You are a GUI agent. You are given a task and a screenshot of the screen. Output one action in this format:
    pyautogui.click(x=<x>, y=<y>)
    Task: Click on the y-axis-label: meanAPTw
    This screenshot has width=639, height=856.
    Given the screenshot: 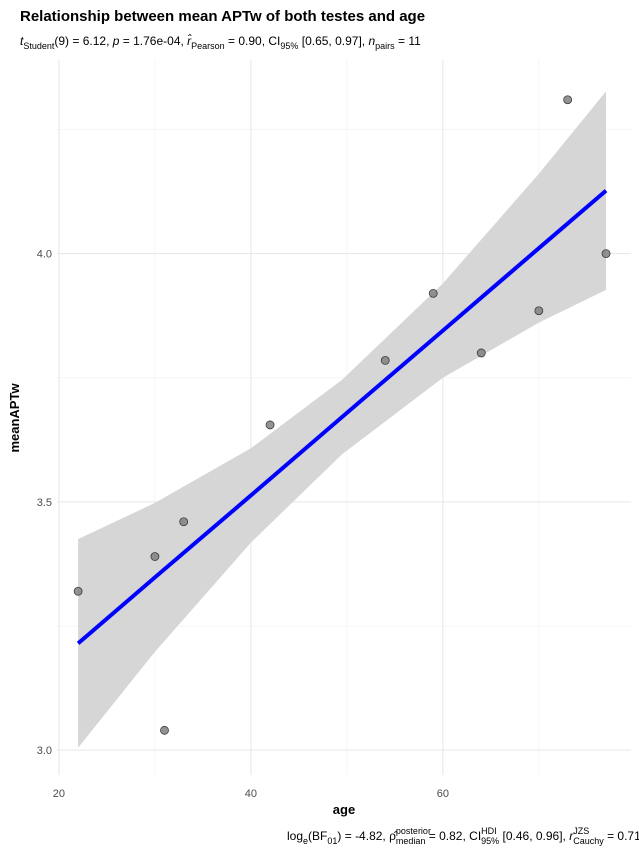 What is the action you would take?
    pyautogui.click(x=14, y=418)
    